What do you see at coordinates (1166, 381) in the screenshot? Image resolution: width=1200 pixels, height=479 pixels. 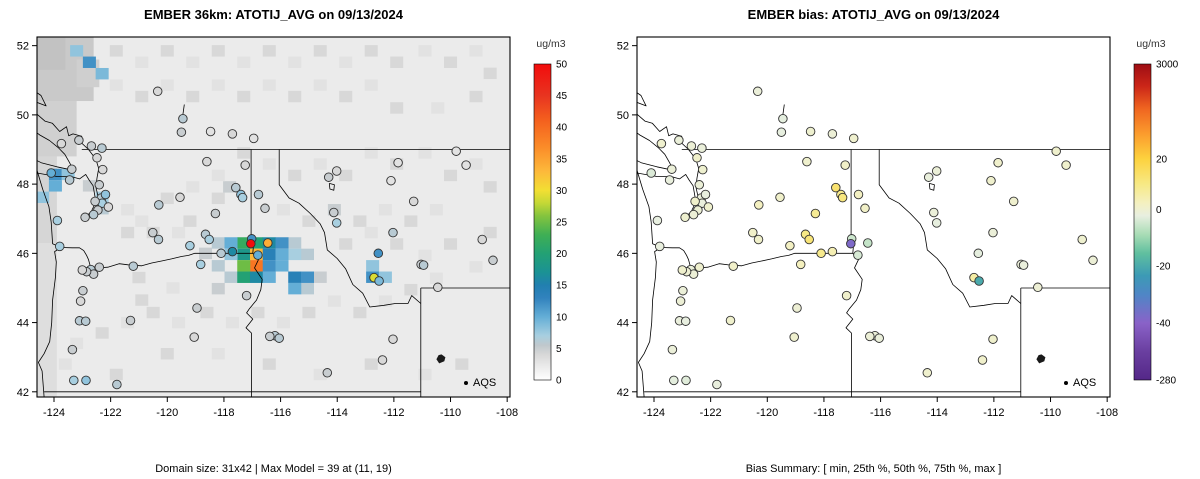 I see `colorbar-tick-label: -280` at bounding box center [1166, 381].